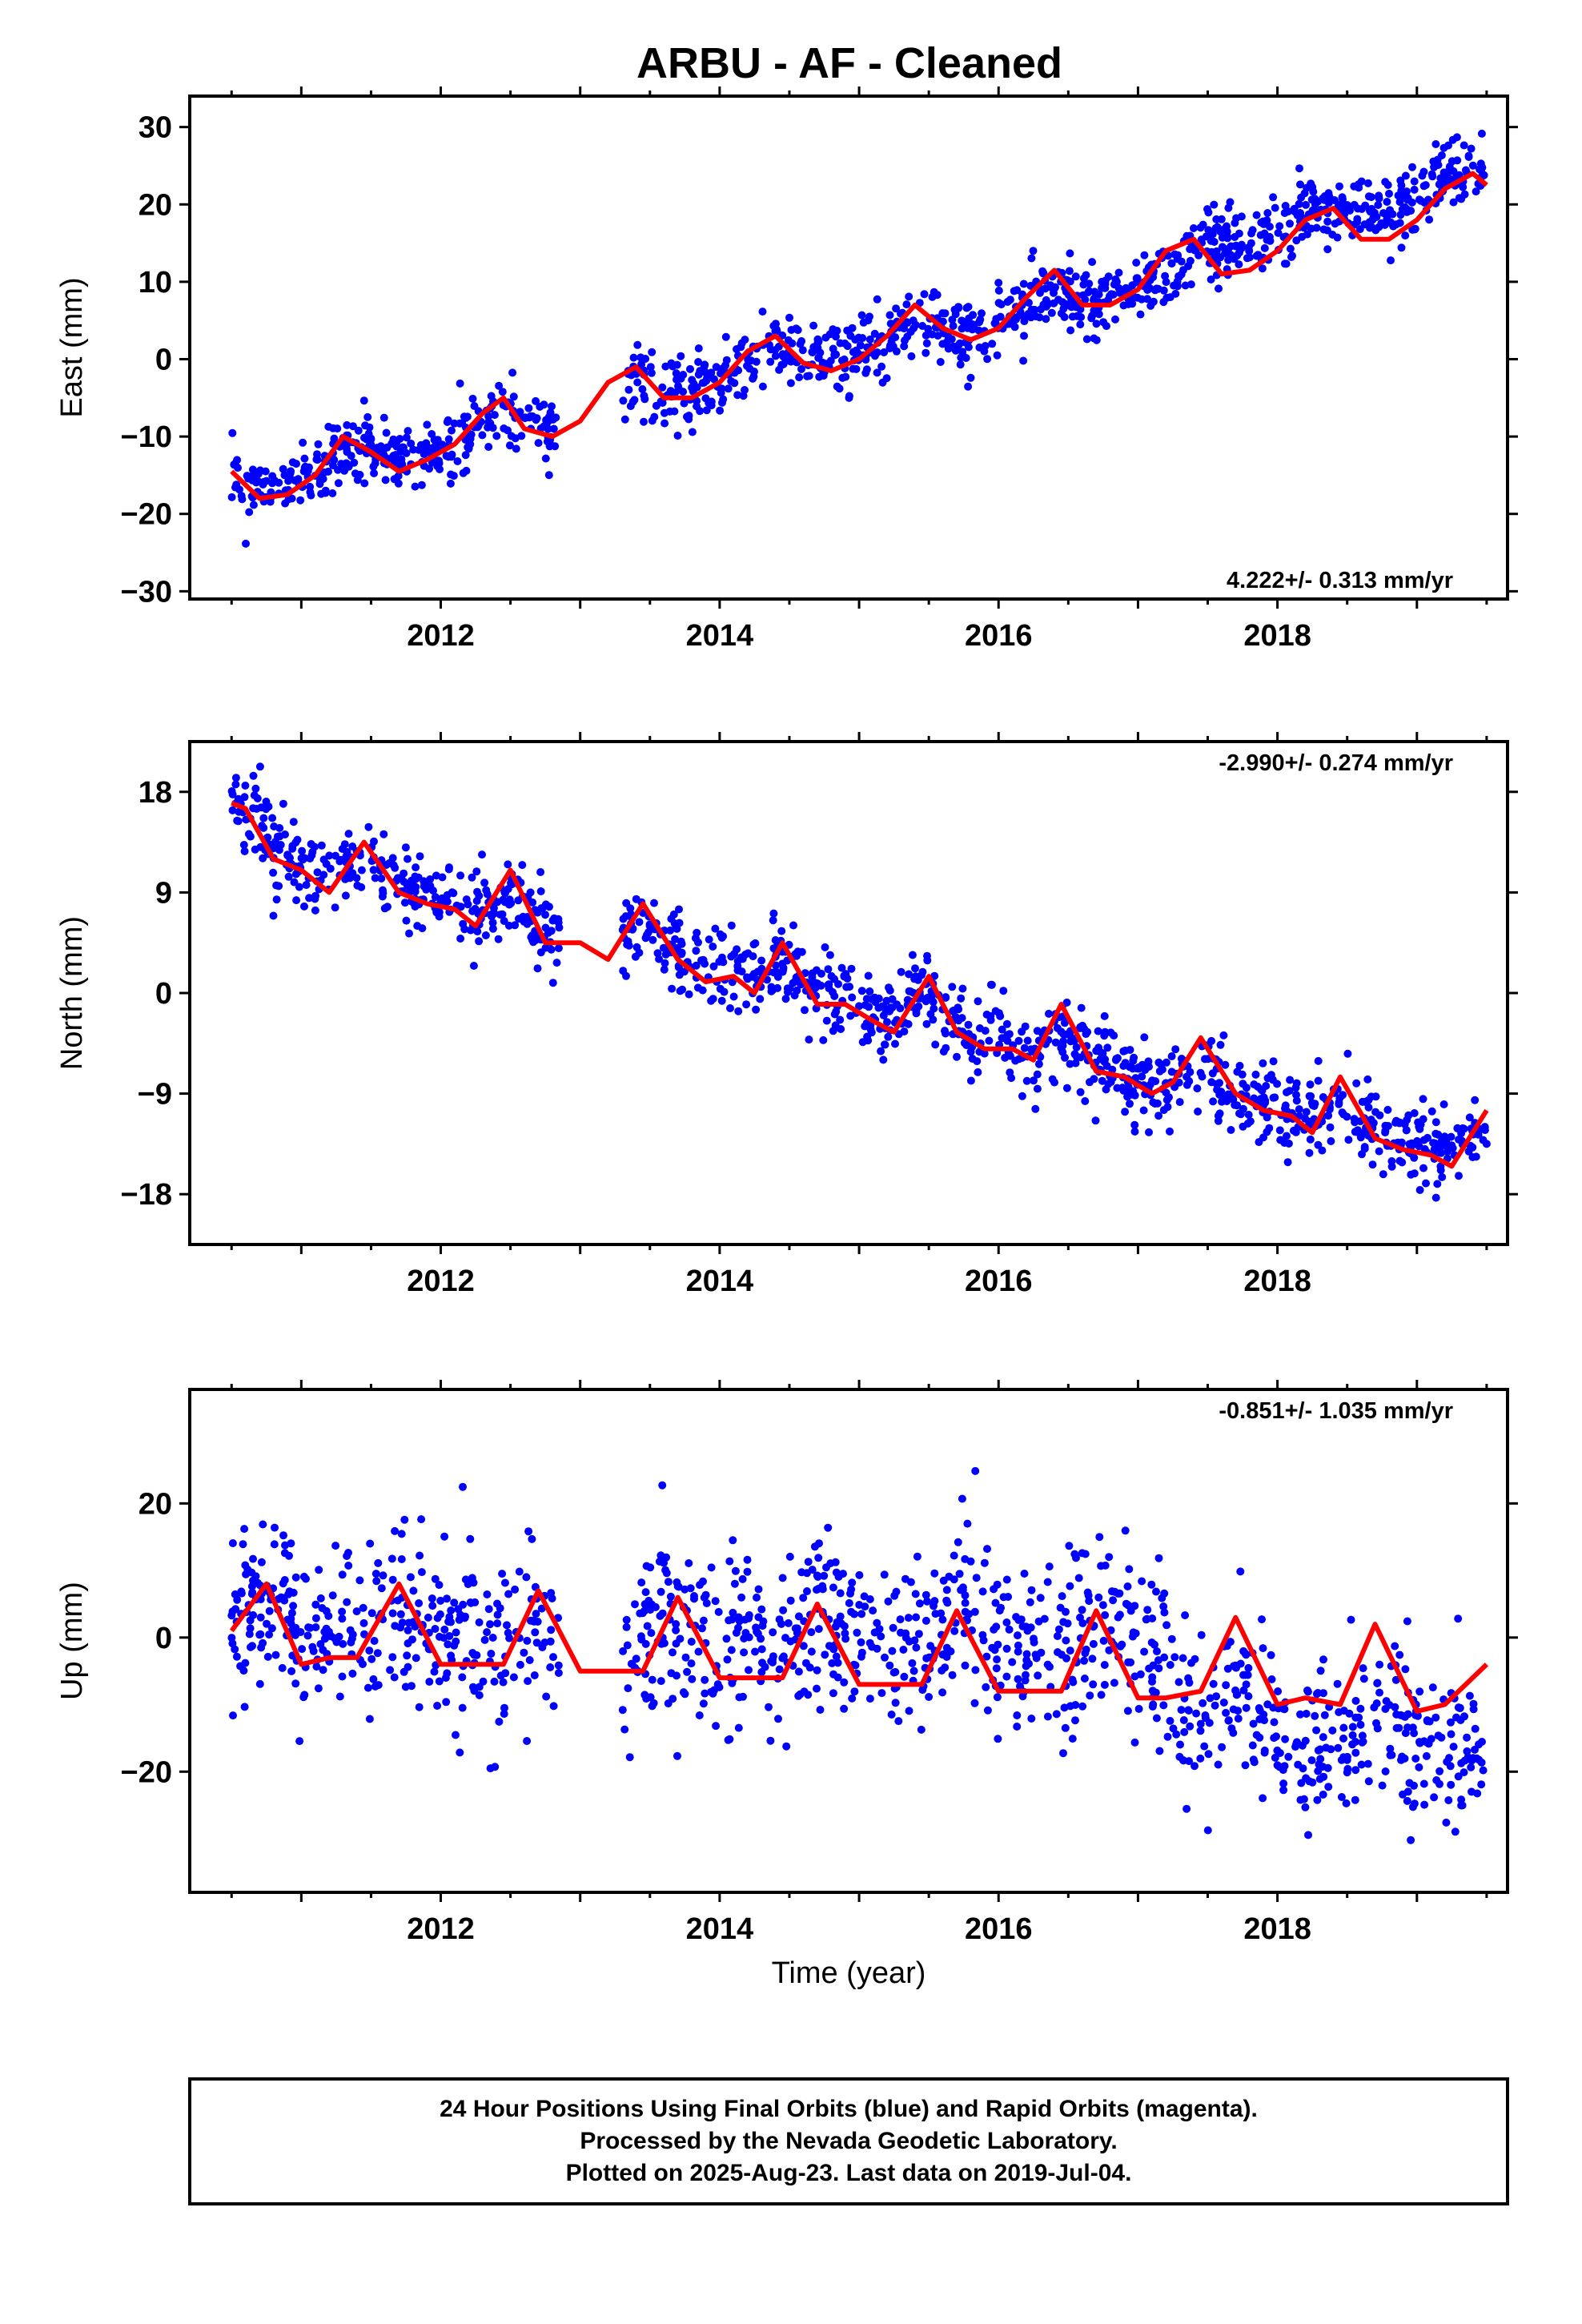 This screenshot has width=1582, height=2324. I want to click on up-y-label: Up (mm), so click(72, 1641).